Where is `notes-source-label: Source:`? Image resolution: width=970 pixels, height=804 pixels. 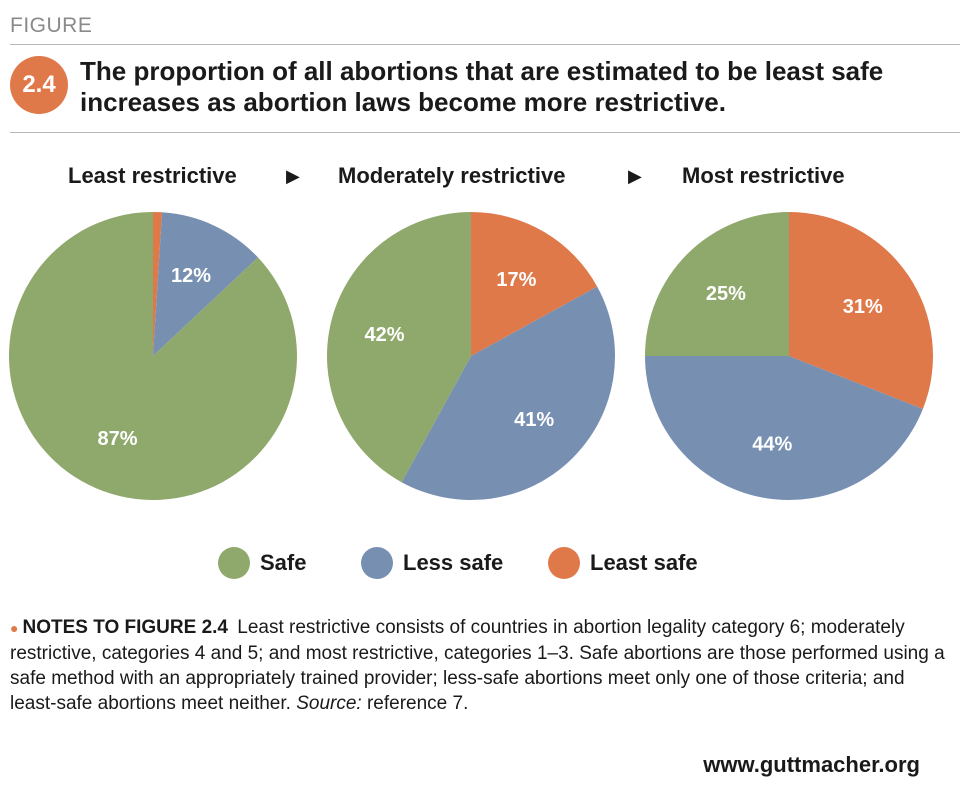
notes-source-label: Source: is located at coordinates (329, 703).